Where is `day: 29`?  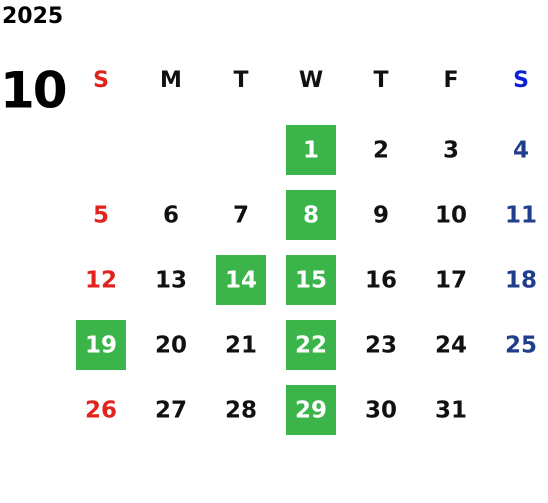 day: 29 is located at coordinates (311, 411).